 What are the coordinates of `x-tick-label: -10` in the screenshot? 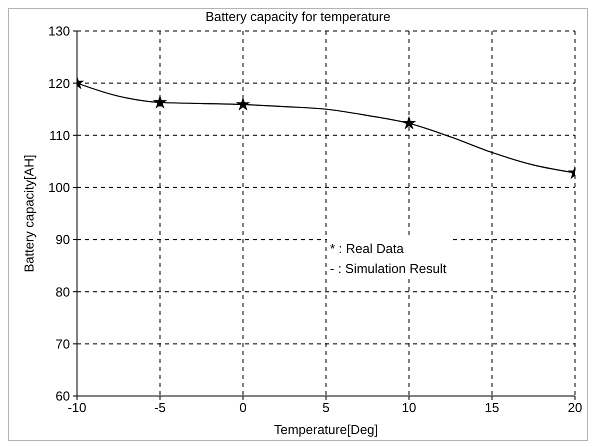 It's located at (77, 408).